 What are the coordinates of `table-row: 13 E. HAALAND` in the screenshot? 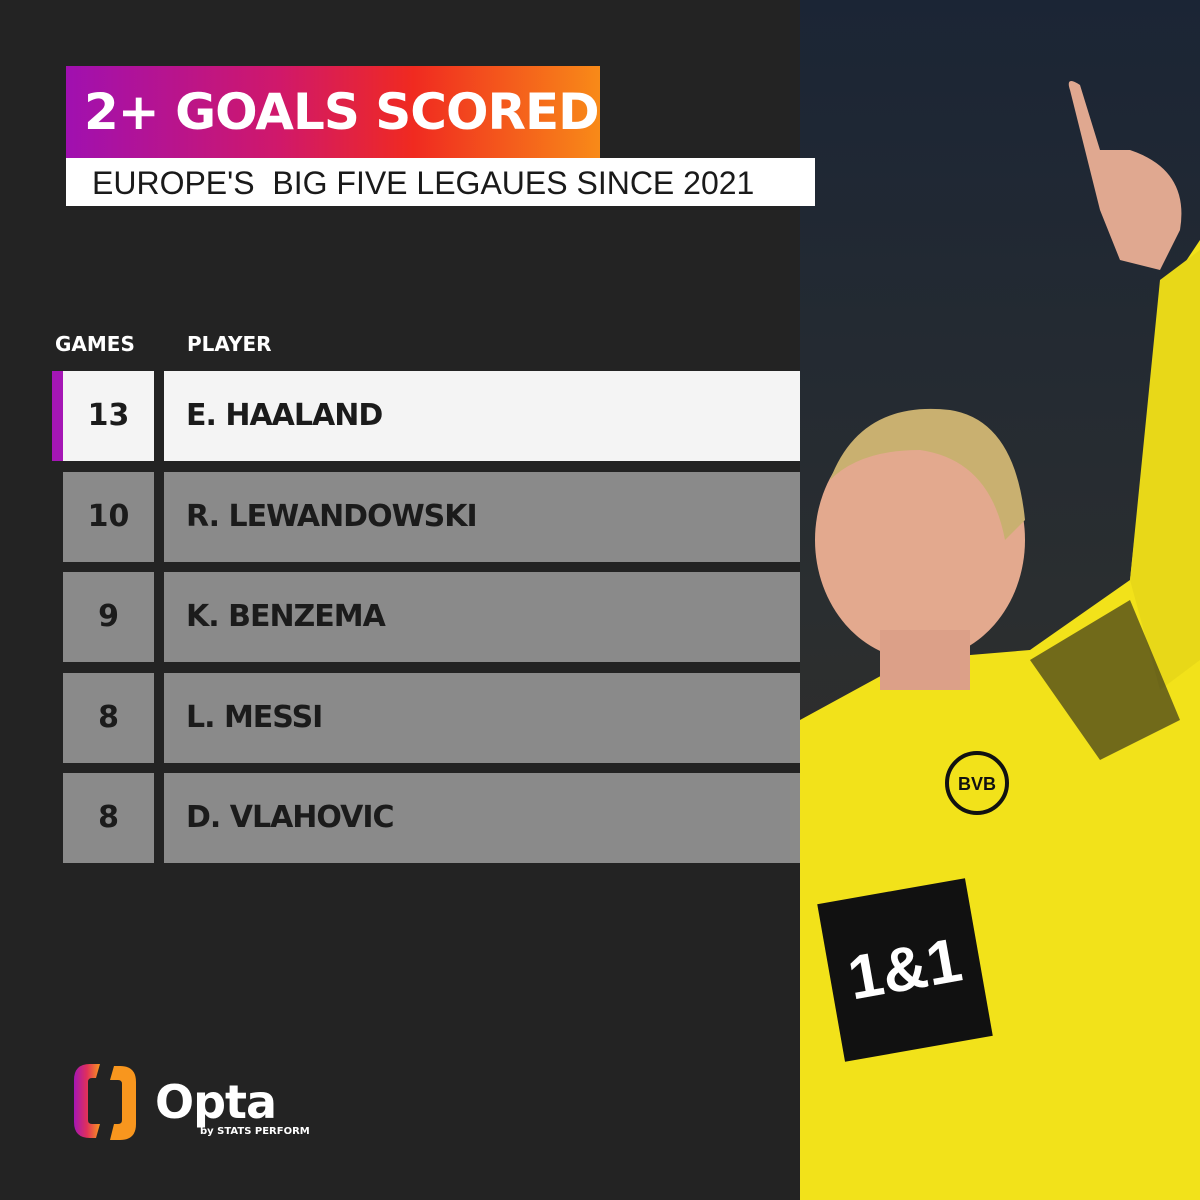 It's located at (426, 416).